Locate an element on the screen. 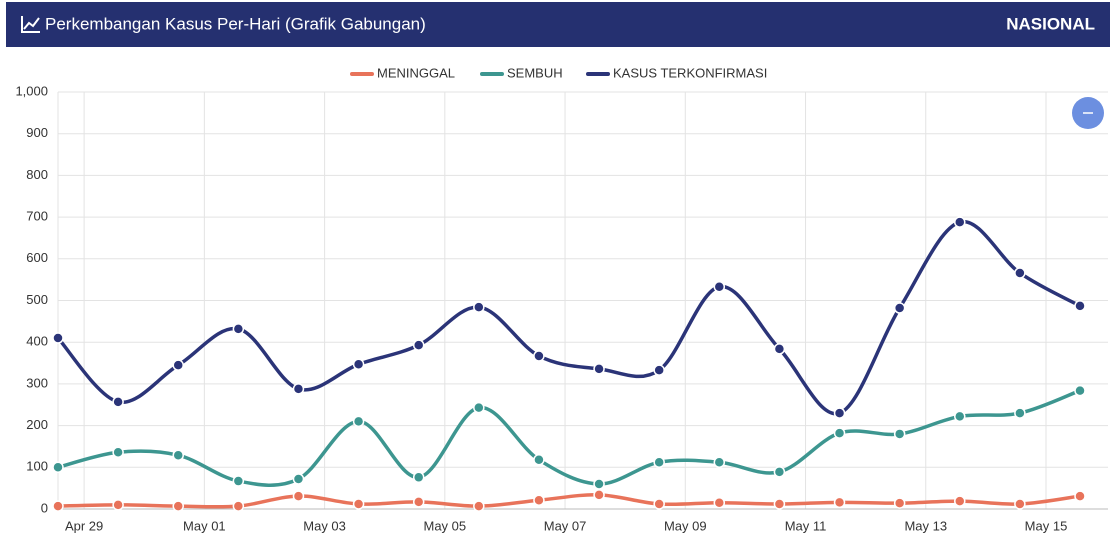  x-tick-label: May 01 is located at coordinates (204, 525).